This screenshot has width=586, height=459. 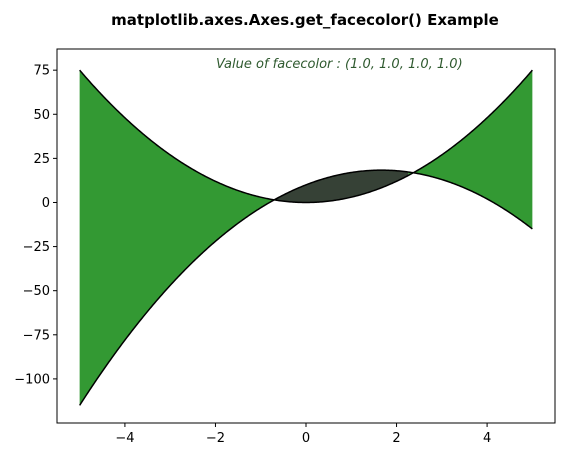 What do you see at coordinates (36, 335) in the screenshot?
I see `y-tick-label: −75` at bounding box center [36, 335].